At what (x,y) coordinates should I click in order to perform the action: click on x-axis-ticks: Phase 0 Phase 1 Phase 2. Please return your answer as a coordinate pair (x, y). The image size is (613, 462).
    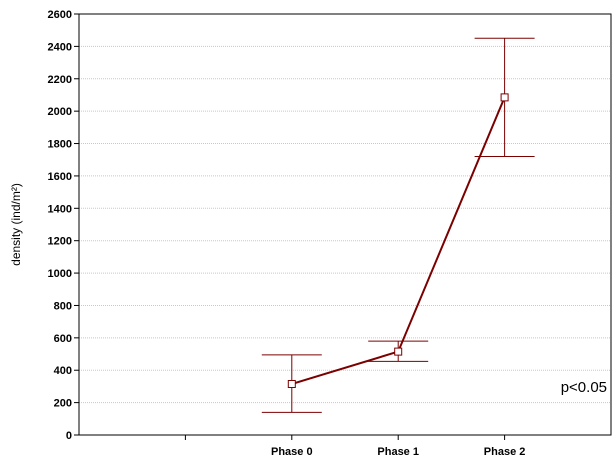
    Looking at the image, I should click on (355, 446).